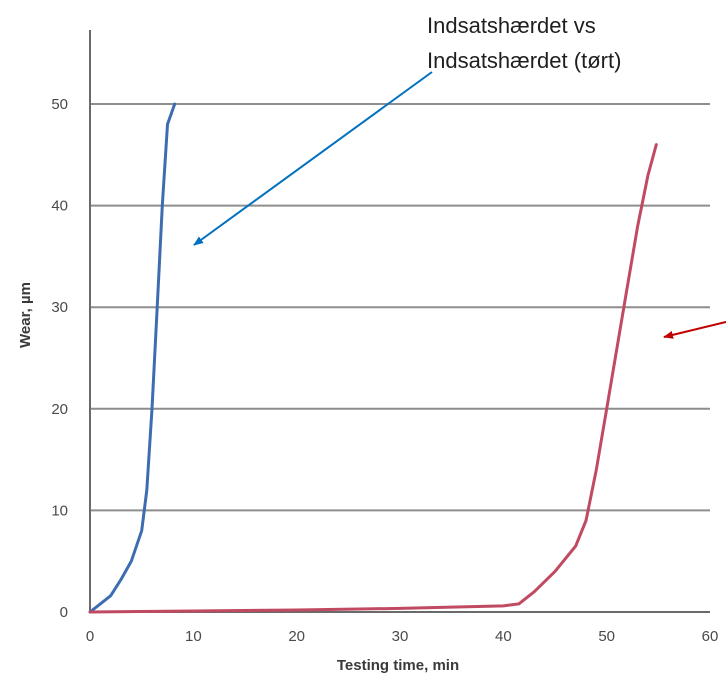 This screenshot has height=684, width=726. I want to click on x-tick-label: 10, so click(193, 636).